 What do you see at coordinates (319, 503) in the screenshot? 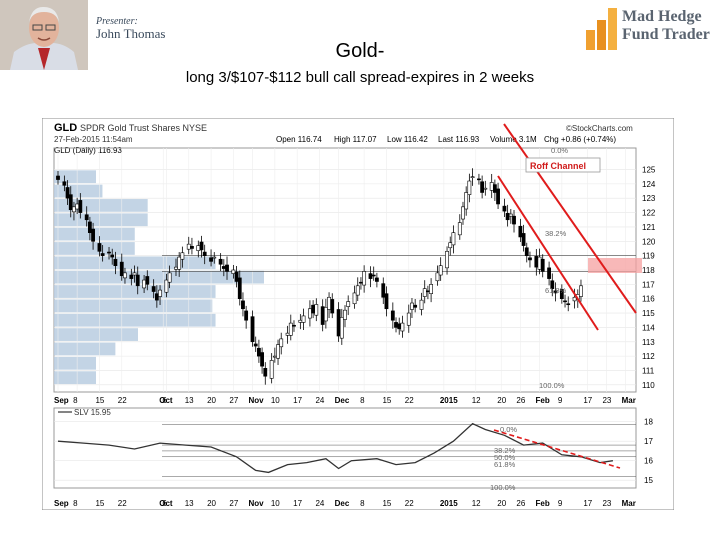
I see `date-tick-bottom-12: 24` at bounding box center [319, 503].